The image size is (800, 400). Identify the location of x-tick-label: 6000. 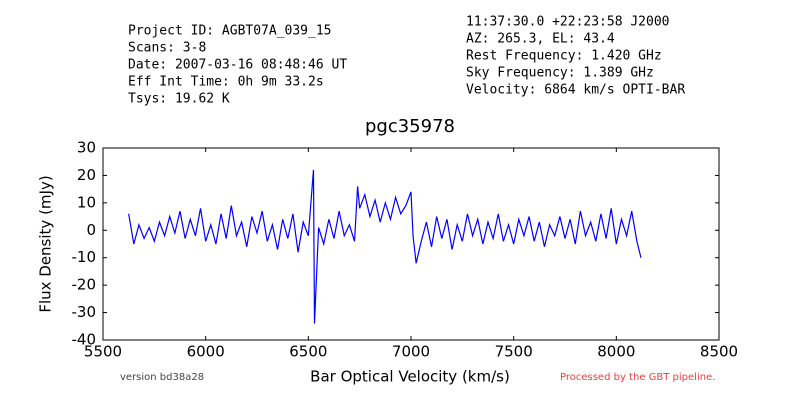
(206, 352).